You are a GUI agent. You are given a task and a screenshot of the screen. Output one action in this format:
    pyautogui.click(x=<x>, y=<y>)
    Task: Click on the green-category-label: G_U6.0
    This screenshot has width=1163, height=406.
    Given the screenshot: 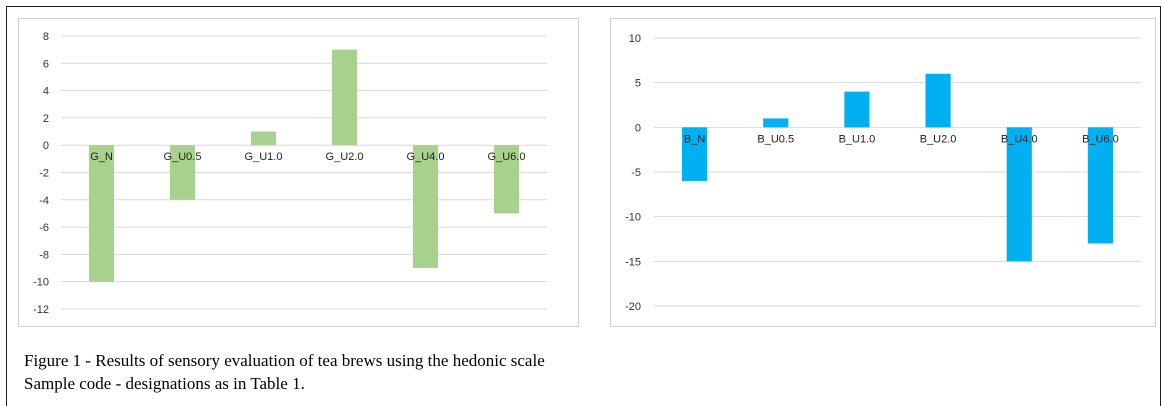 What is the action you would take?
    pyautogui.click(x=507, y=157)
    